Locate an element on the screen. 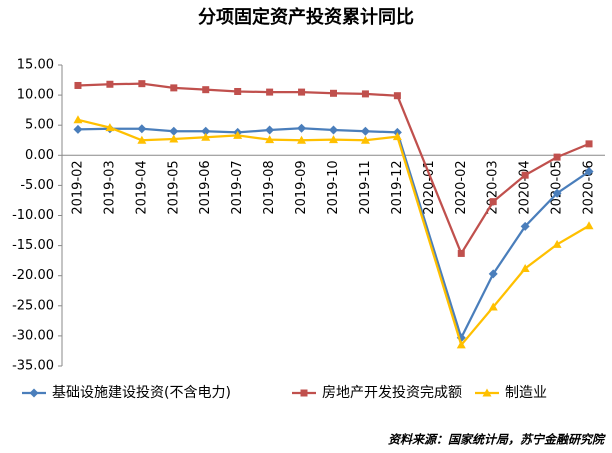 This screenshot has height=453, width=612. x-tick-label: 2019-04 is located at coordinates (141, 187).